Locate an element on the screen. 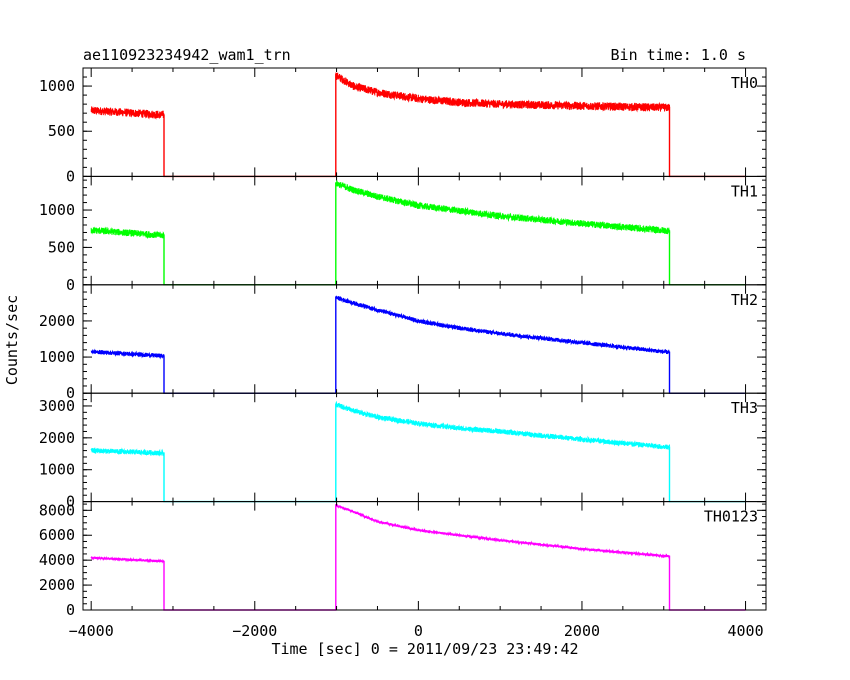  panel-label: TH3 is located at coordinates (744, 408).